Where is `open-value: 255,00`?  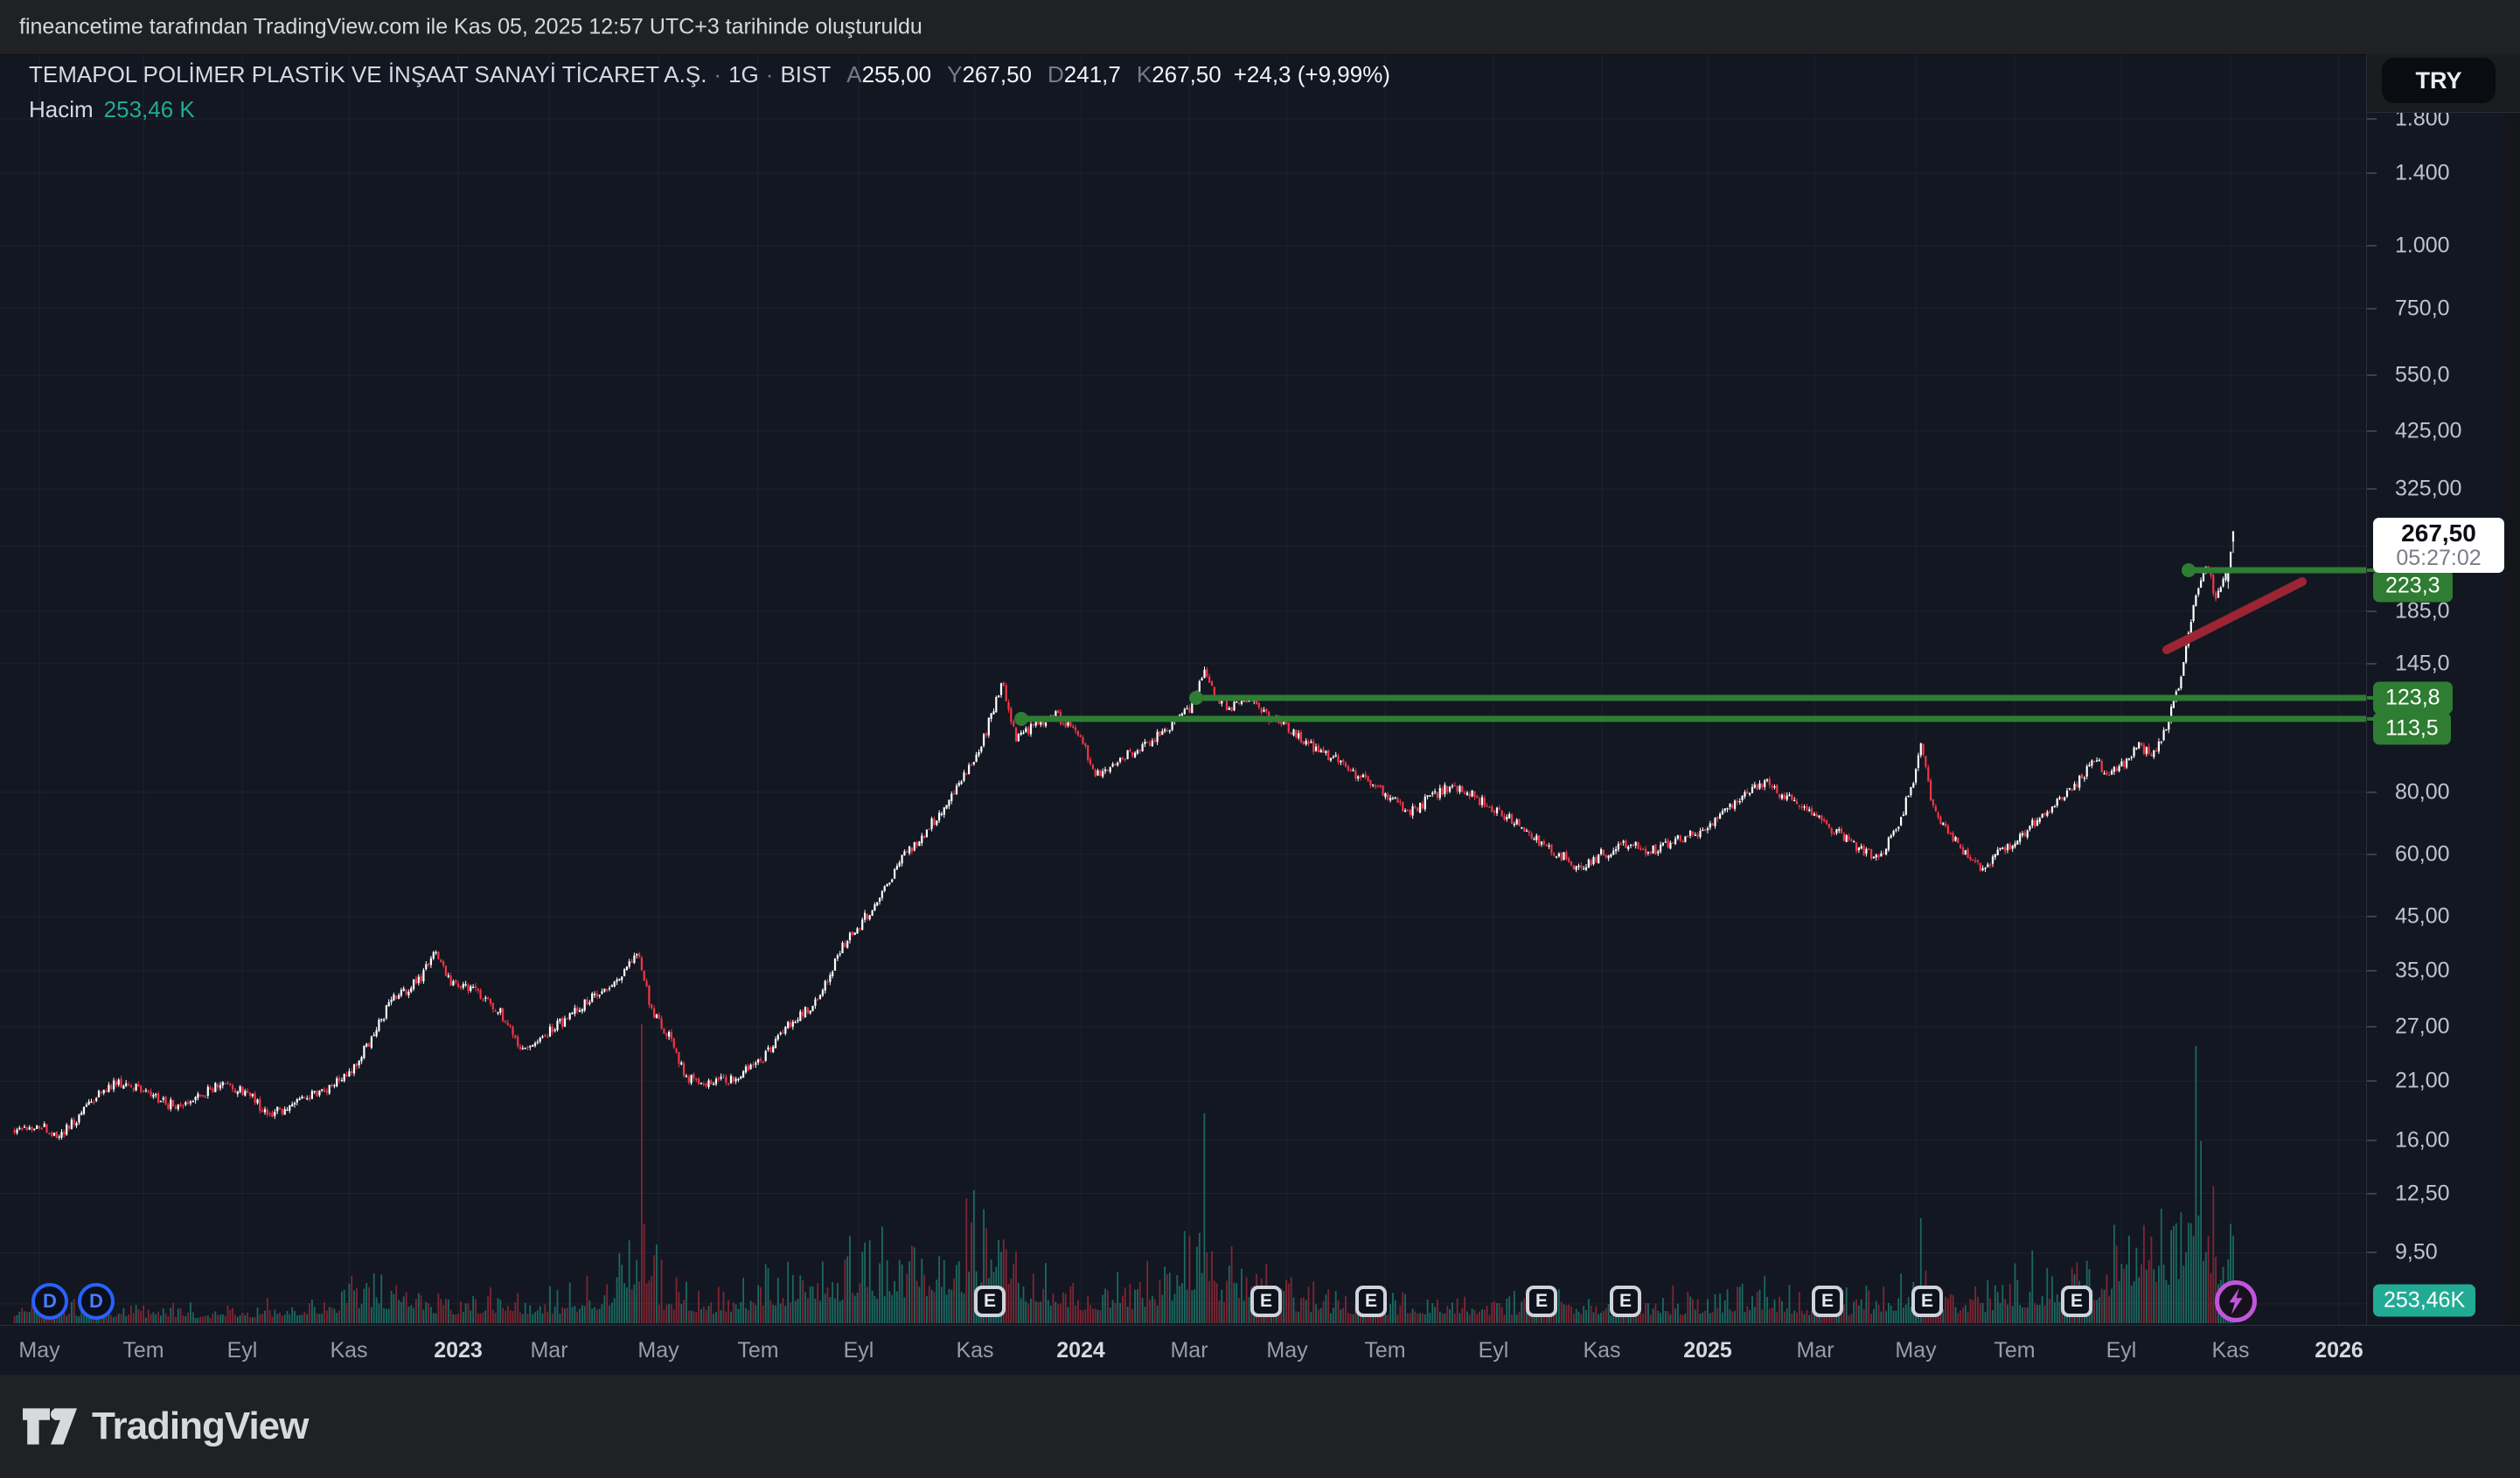
open-value: 255,00 is located at coordinates (896, 74).